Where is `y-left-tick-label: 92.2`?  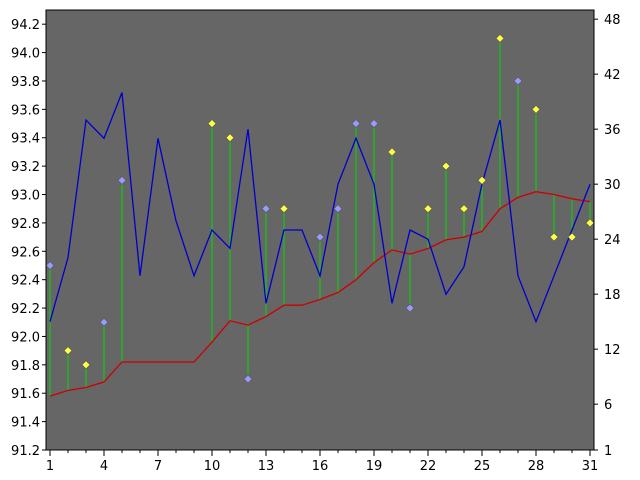
y-left-tick-label: 92.2 is located at coordinates (25, 309).